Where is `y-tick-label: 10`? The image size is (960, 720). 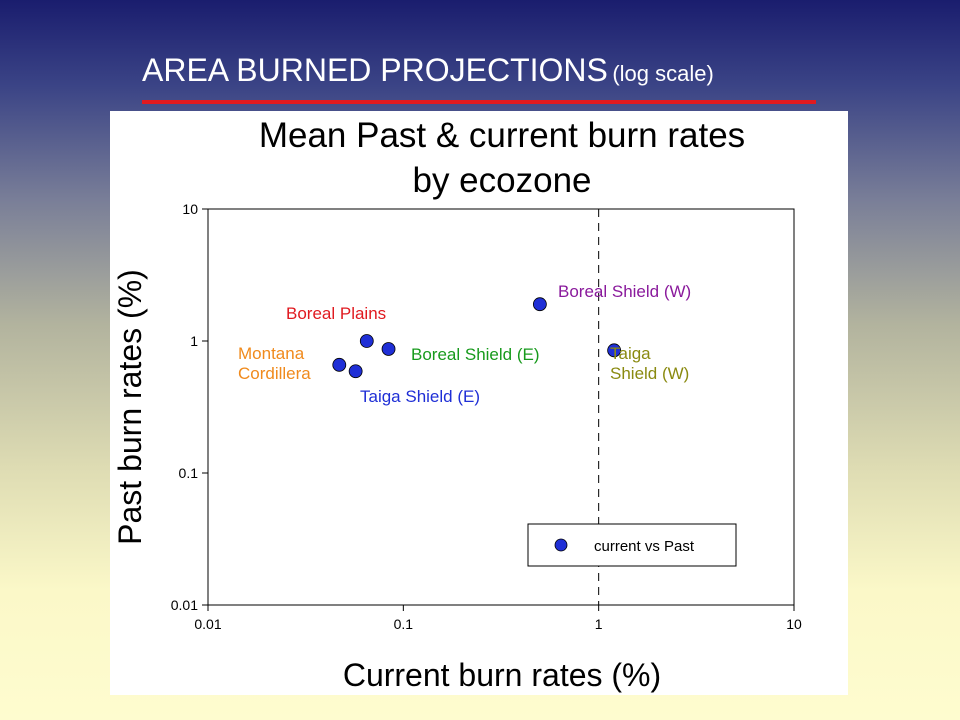
y-tick-label: 10 is located at coordinates (190, 209).